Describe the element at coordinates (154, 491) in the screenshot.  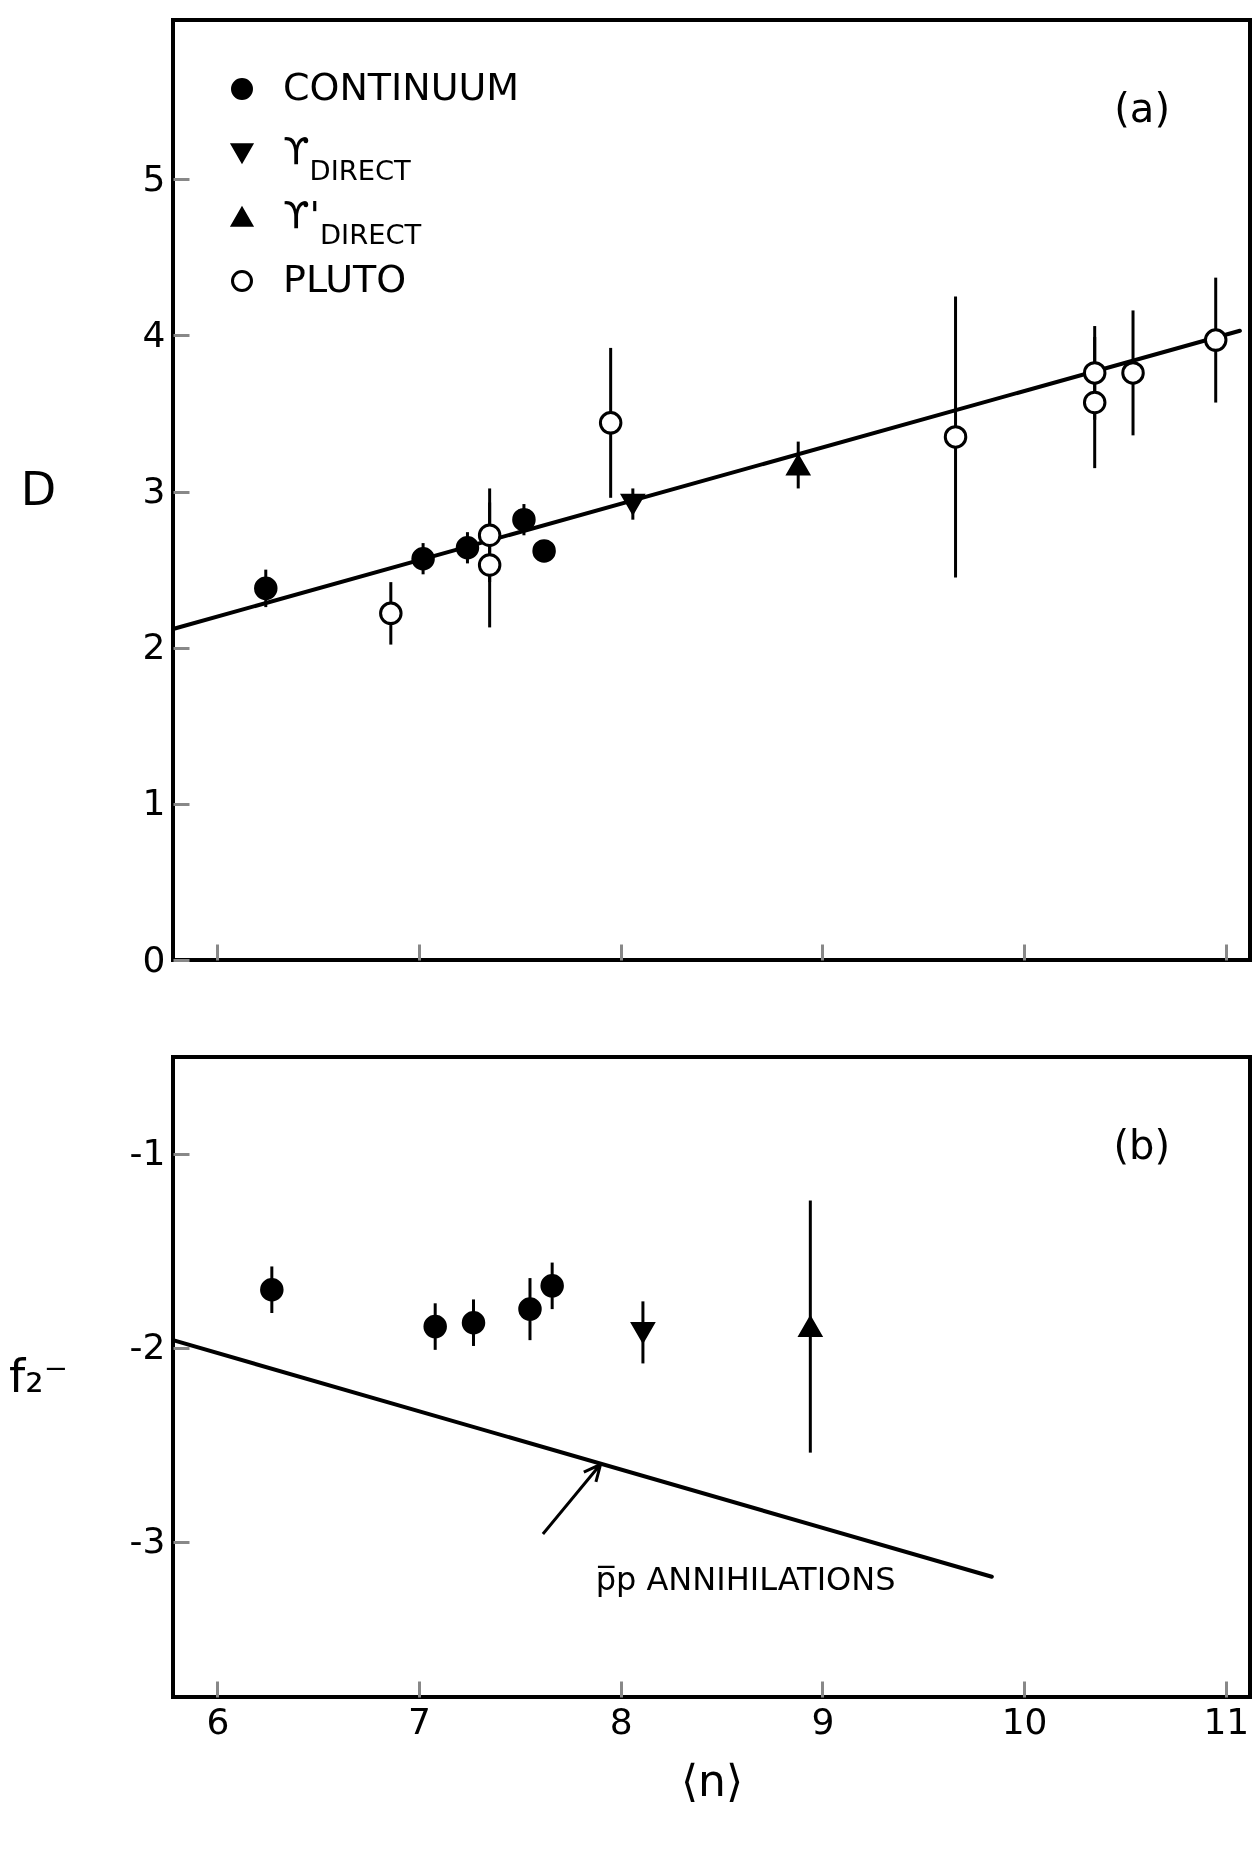
I see `y-tick-label: 3` at that location.